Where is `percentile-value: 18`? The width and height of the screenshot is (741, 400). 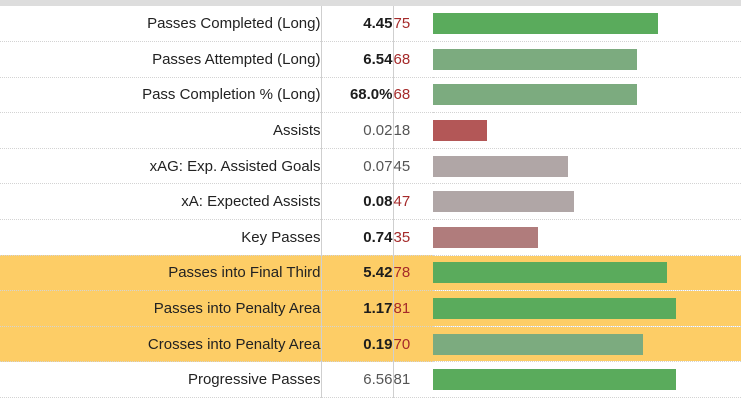 percentile-value: 18 is located at coordinates (413, 130).